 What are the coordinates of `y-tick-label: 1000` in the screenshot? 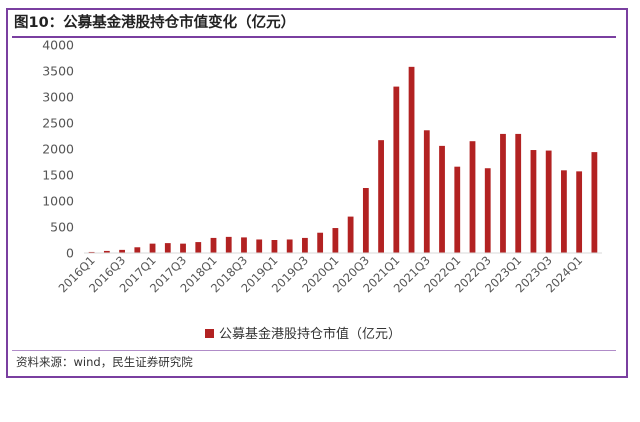 It's located at (58, 201).